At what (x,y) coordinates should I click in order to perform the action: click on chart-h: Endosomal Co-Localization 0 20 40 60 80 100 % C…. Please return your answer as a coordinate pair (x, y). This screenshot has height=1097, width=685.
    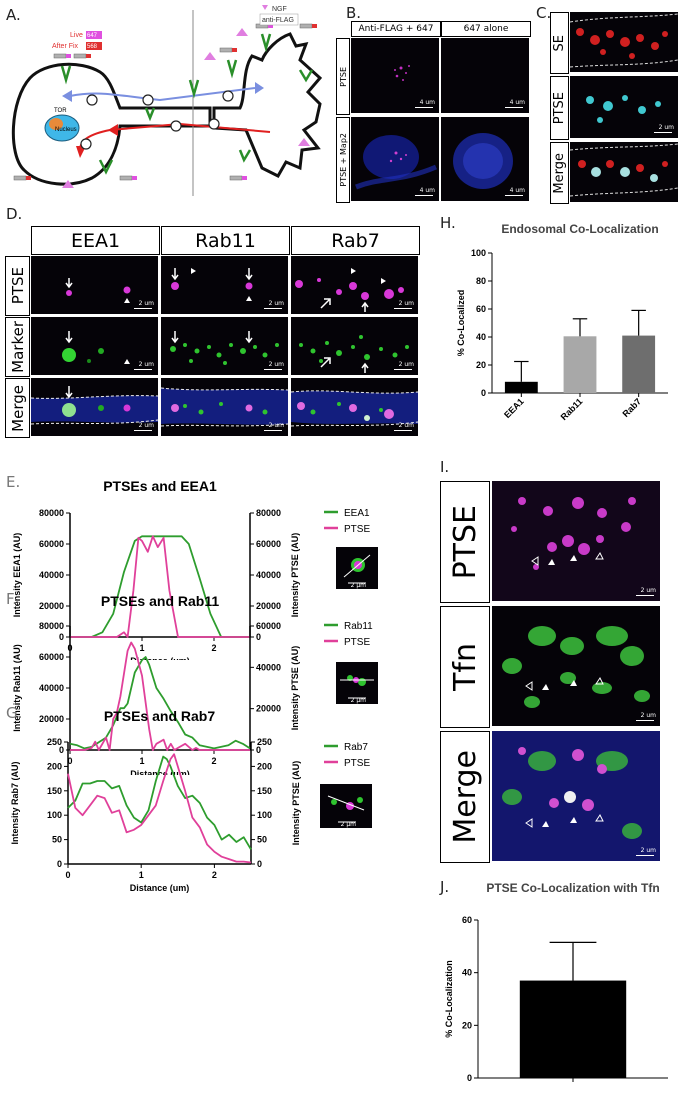
    Looking at the image, I should click on (562, 322).